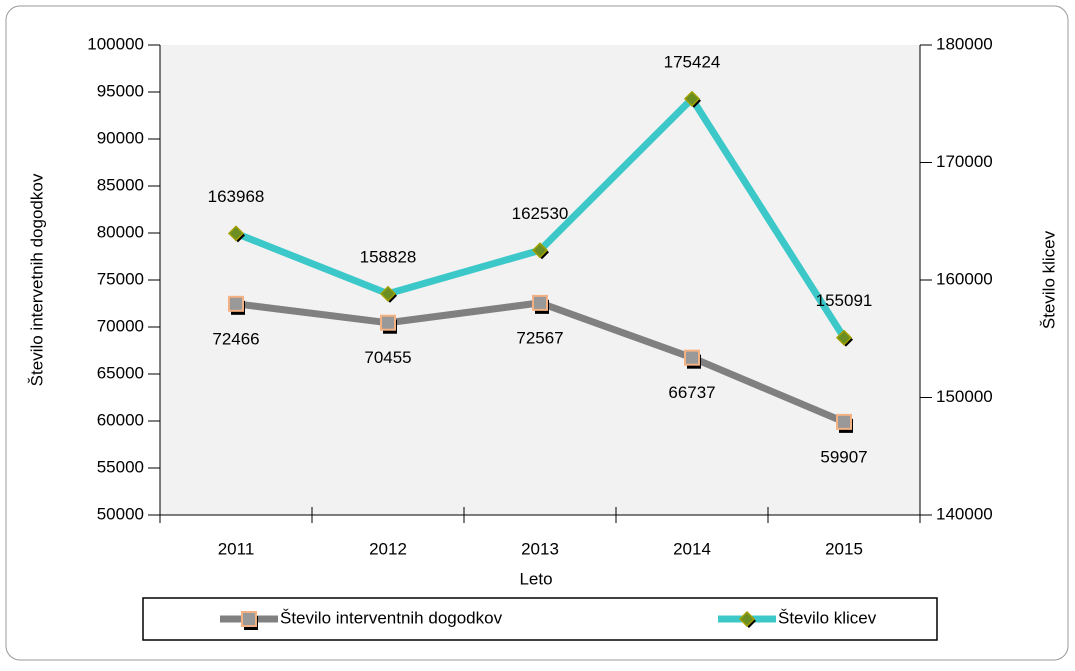 The image size is (1075, 671). What do you see at coordinates (120, 137) in the screenshot?
I see `y-tick-label: 90000` at bounding box center [120, 137].